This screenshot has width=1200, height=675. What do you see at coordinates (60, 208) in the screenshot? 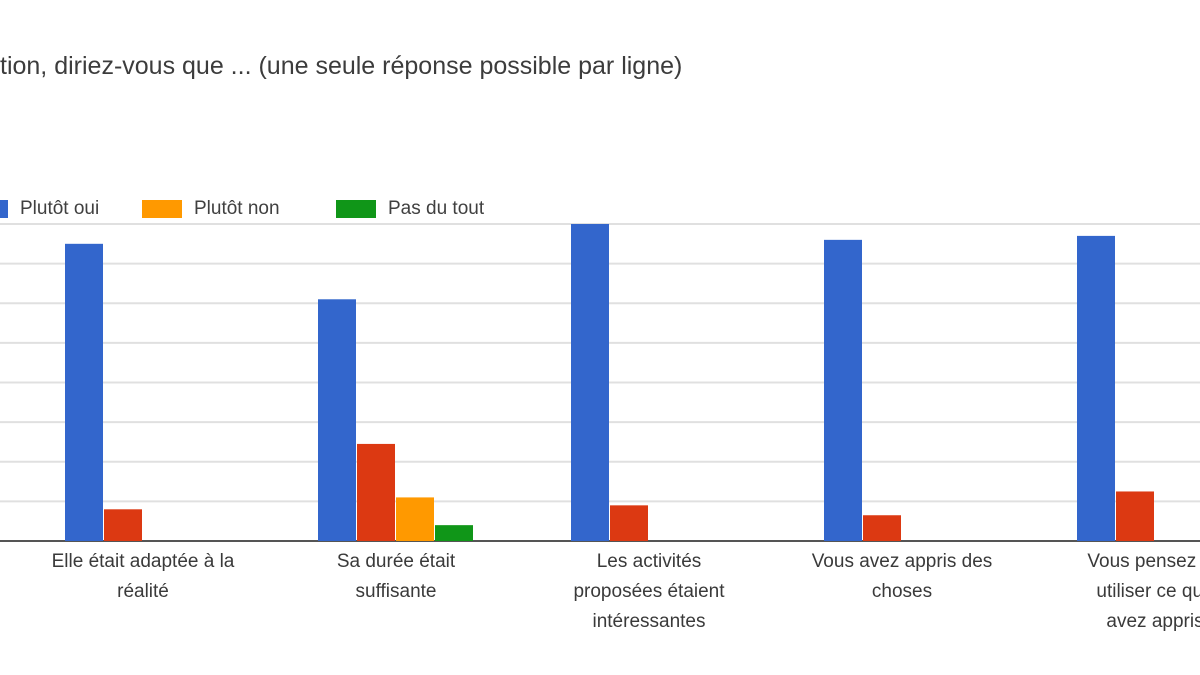
I see `legend-label-plutot-oui: Plutôt oui` at bounding box center [60, 208].